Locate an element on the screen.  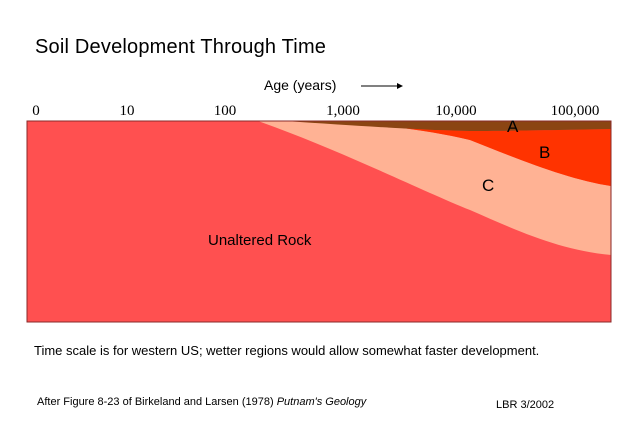
b-horizon is located at coordinates (470, 153).